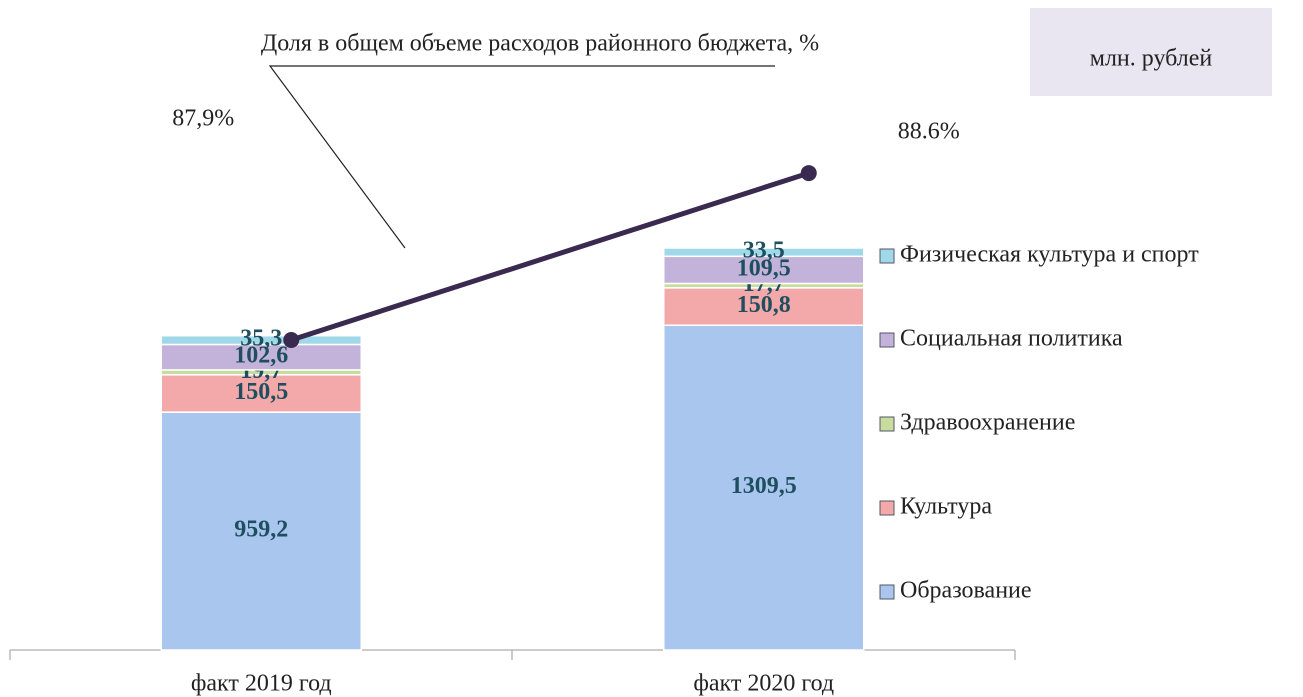 This screenshot has width=1303, height=697. Describe the element at coordinates (966, 591) in the screenshot. I see `legend-label: Образование` at that location.